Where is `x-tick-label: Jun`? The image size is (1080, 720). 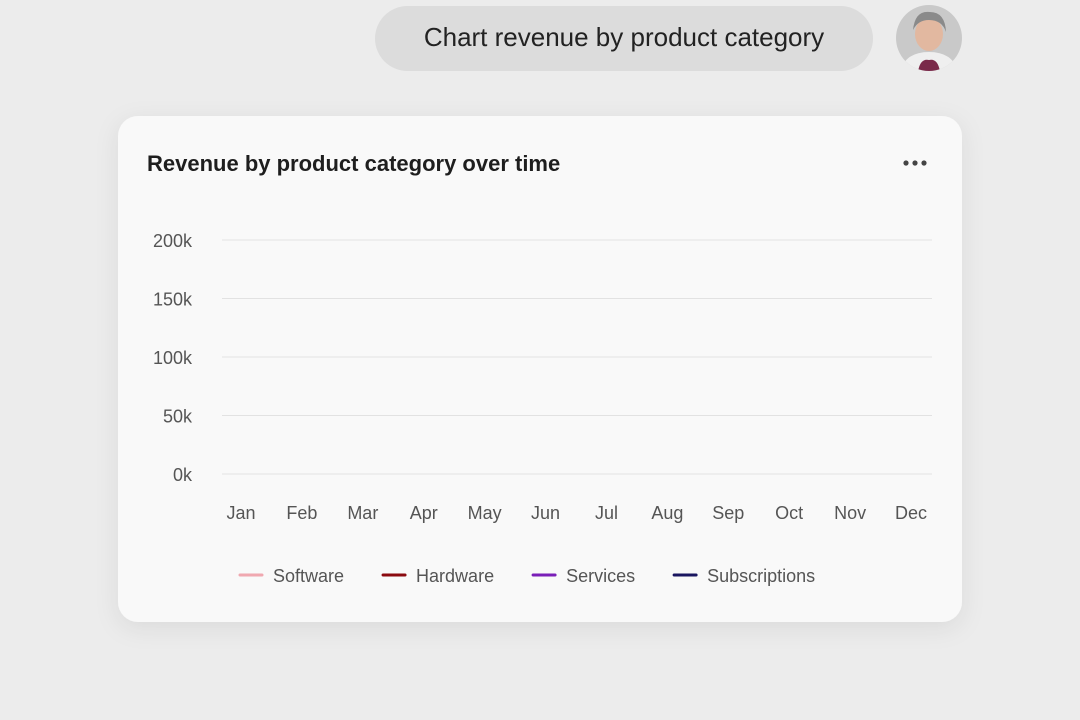
x-tick-label: Jun is located at coordinates (545, 513).